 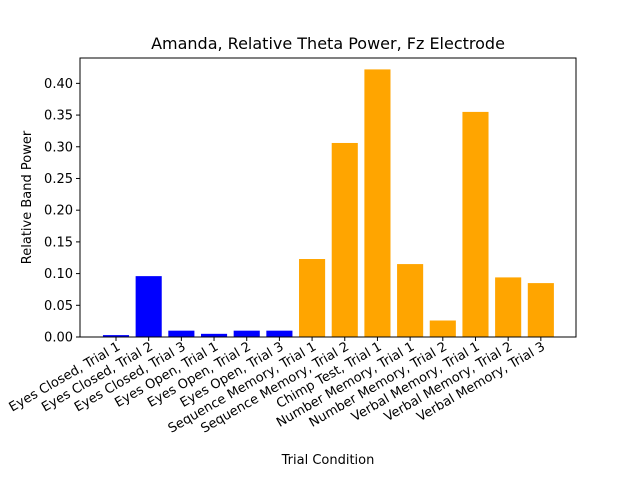 What do you see at coordinates (58, 274) in the screenshot?
I see `y-tick-label: 0.10` at bounding box center [58, 274].